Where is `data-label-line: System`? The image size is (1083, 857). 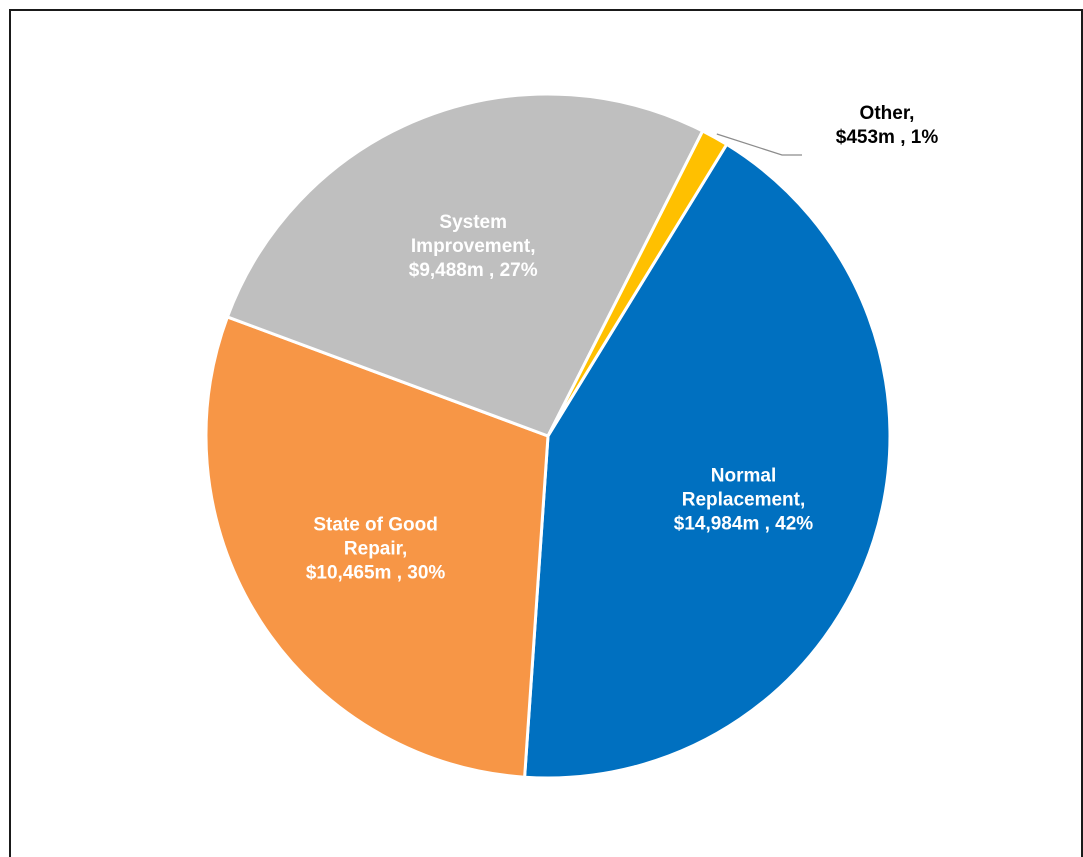
data-label-line: System is located at coordinates (473, 222).